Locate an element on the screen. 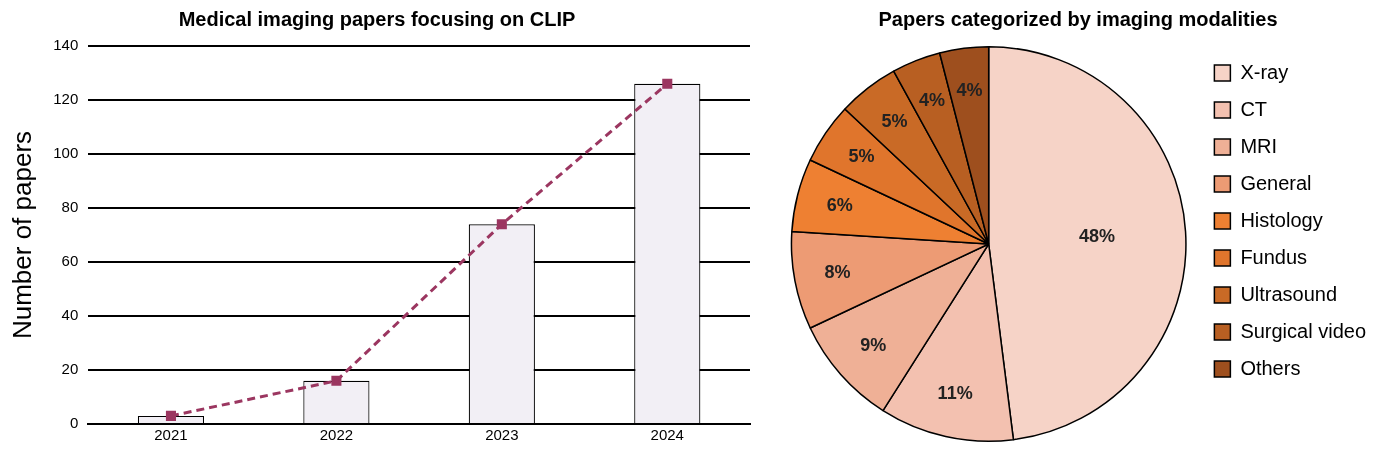 The height and width of the screenshot is (452, 1376). data-label: 9% is located at coordinates (873, 344).